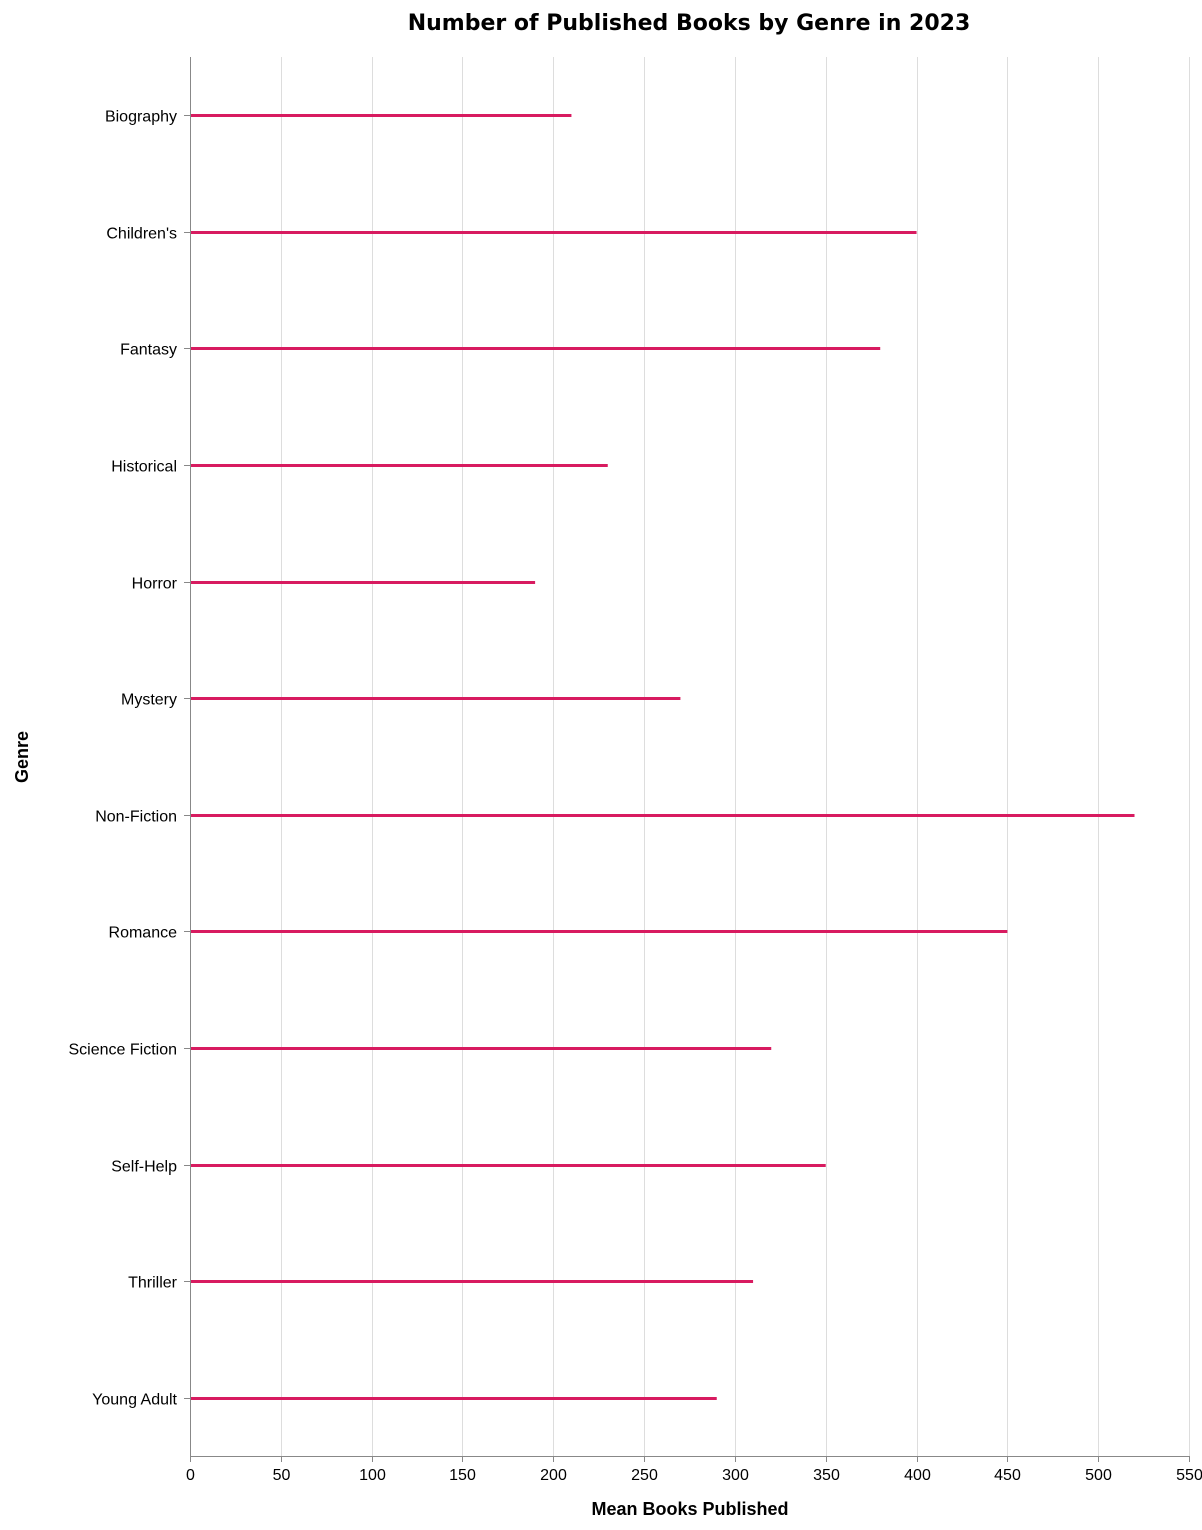  What do you see at coordinates (1189, 1475) in the screenshot?
I see `x-tick-label: 550` at bounding box center [1189, 1475].